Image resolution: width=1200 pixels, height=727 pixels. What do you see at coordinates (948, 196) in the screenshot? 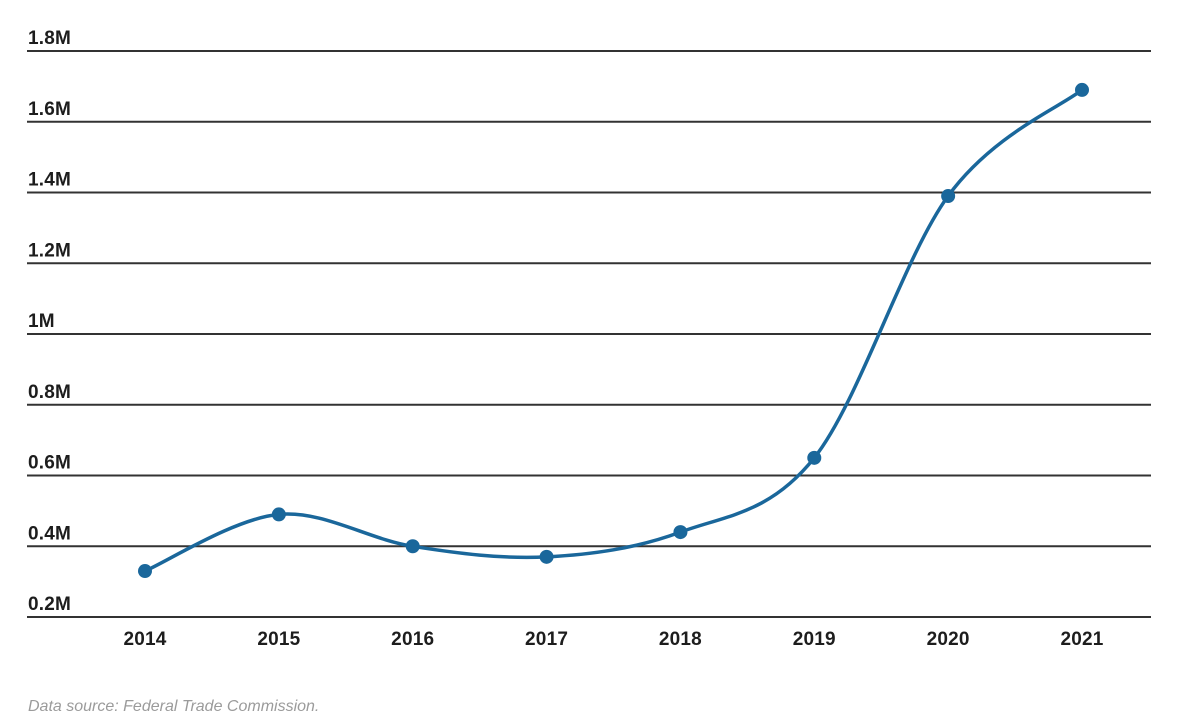
I see `data-point-2020` at bounding box center [948, 196].